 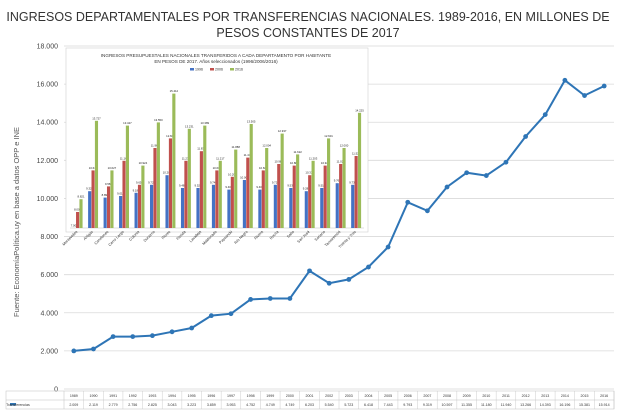 What do you see at coordinates (545, 405) in the screenshot?
I see `table-value: 14.393` at bounding box center [545, 405].